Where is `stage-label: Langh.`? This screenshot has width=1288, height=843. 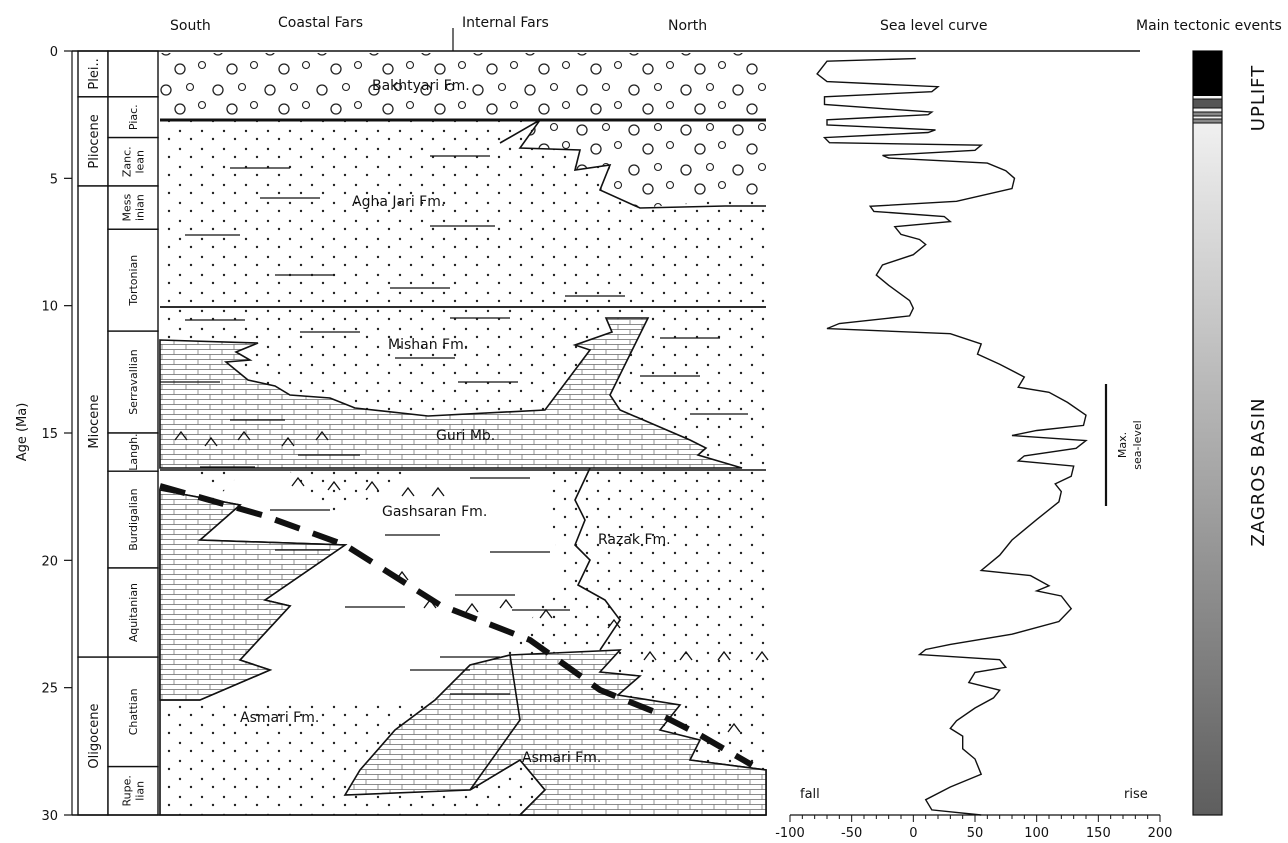
stage-label: Langh. is located at coordinates (133, 451).